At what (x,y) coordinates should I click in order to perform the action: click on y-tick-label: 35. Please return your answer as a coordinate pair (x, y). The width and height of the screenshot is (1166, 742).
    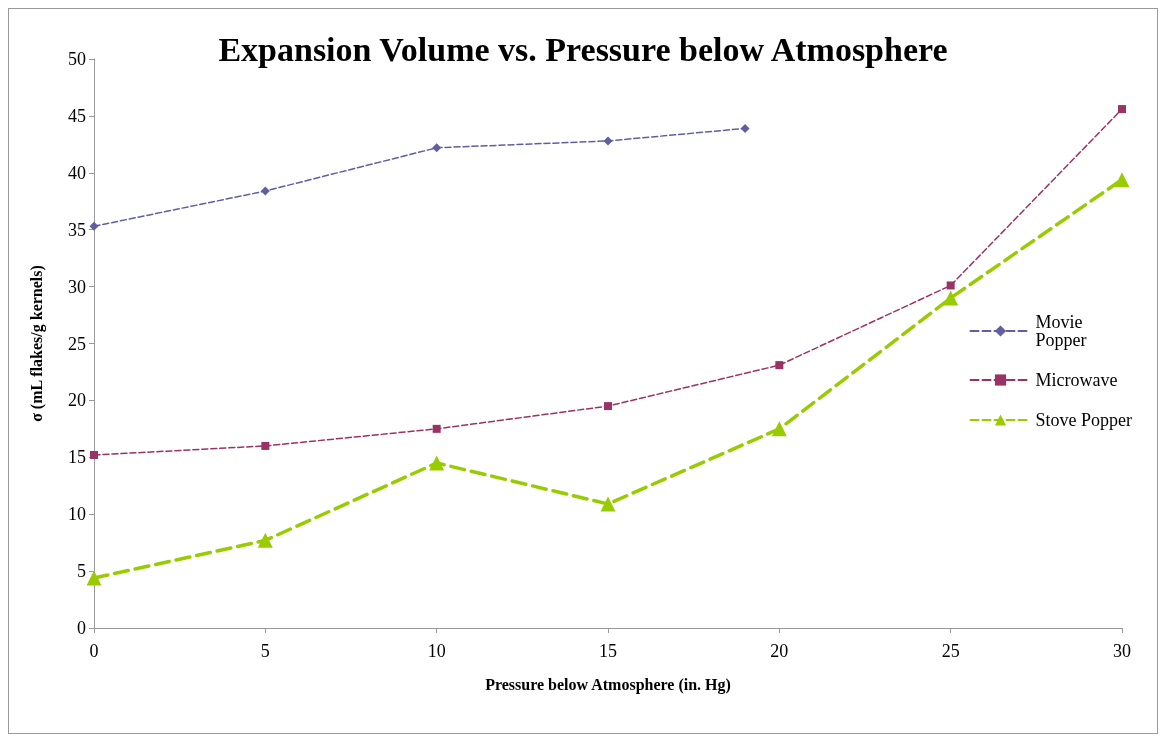
    Looking at the image, I should click on (77, 229).